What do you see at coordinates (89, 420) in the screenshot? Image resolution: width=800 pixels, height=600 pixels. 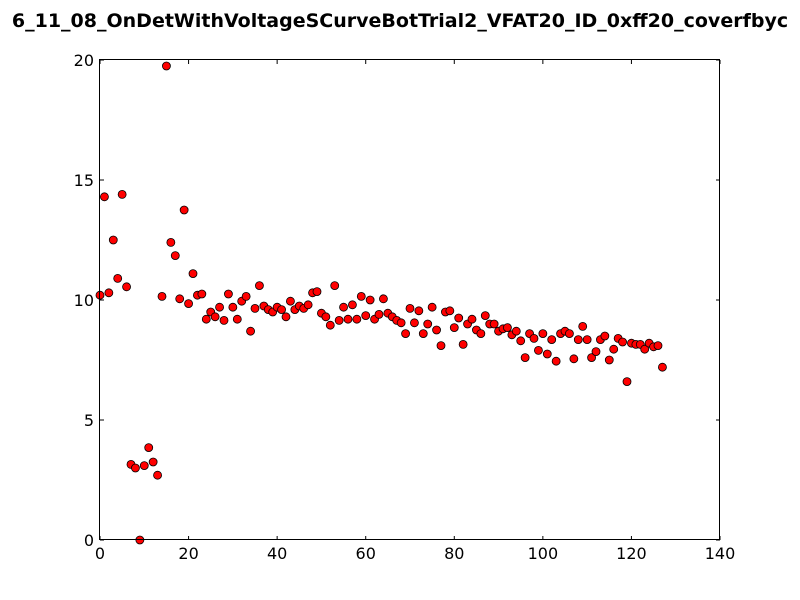 I see `y-tick-label: 5` at bounding box center [89, 420].